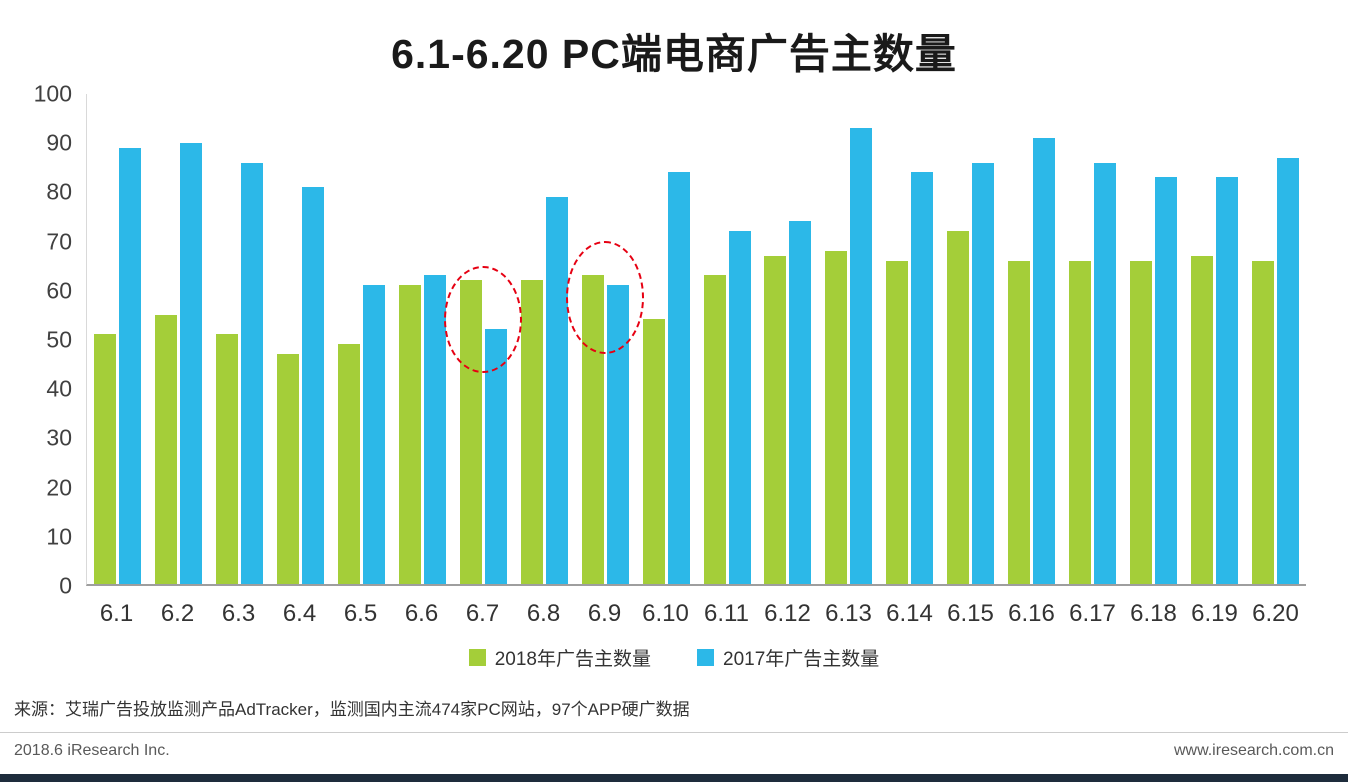 This screenshot has width=1348, height=782. I want to click on y-tick-label: 0, so click(65, 585).